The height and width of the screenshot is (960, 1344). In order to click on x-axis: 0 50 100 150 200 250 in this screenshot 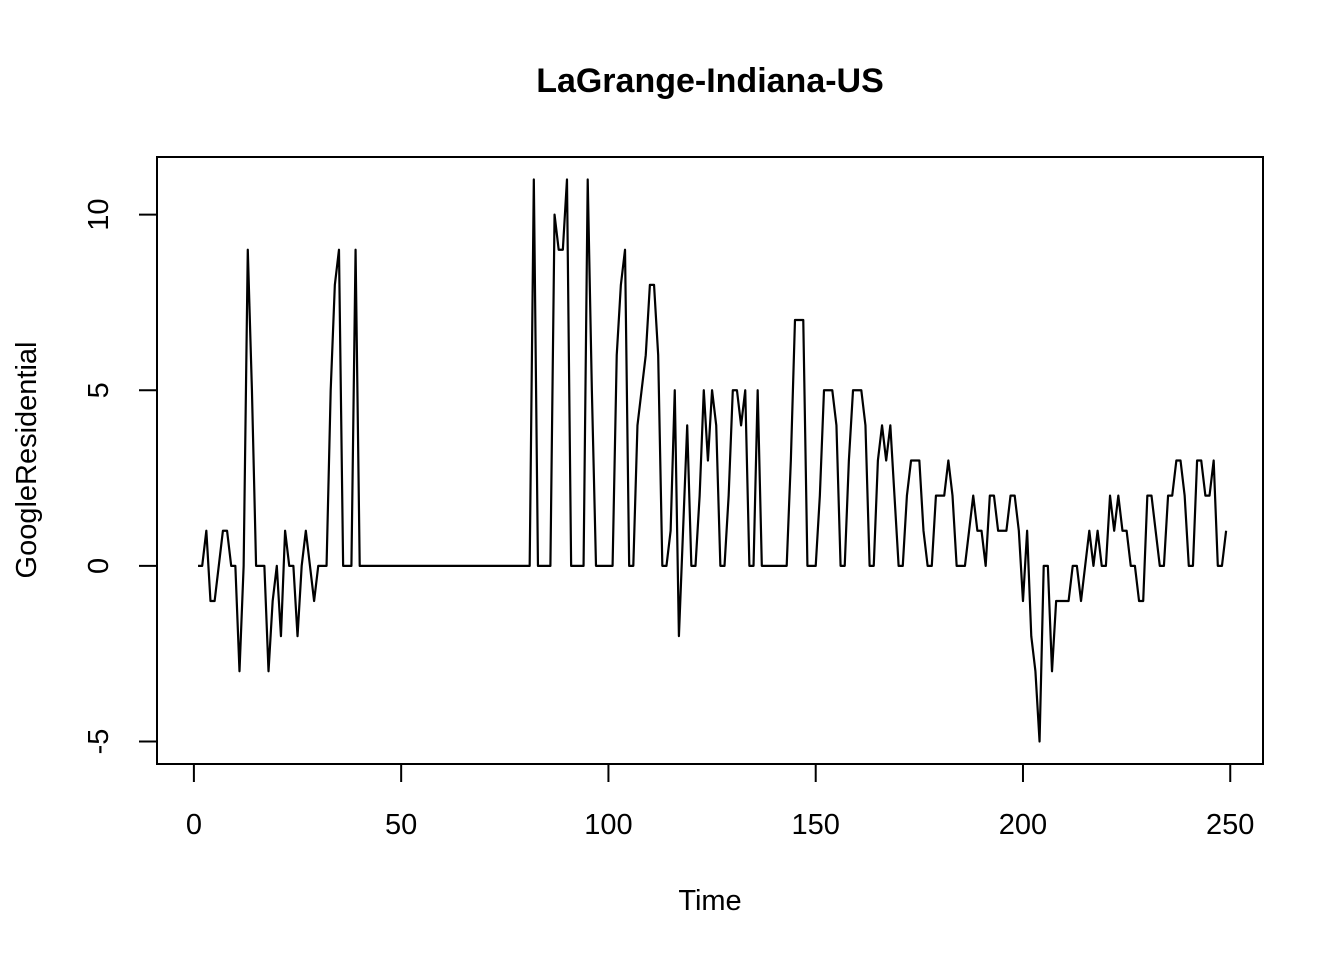, I will do `click(720, 802)`.